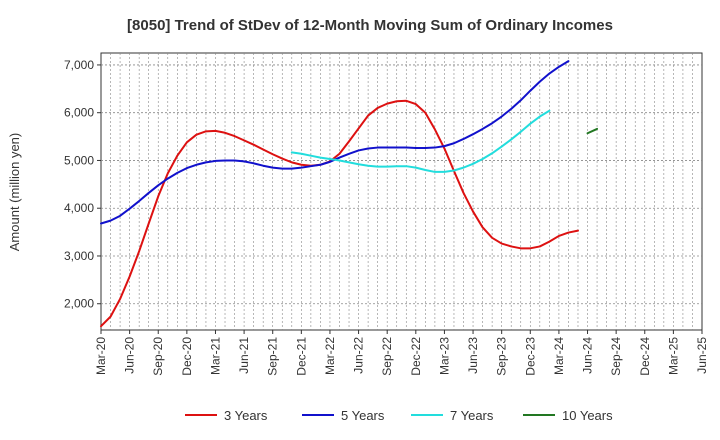 Image resolution: width=720 pixels, height=440 pixels. Describe the element at coordinates (330, 356) in the screenshot. I see `x-tick-label: Mar-22` at that location.